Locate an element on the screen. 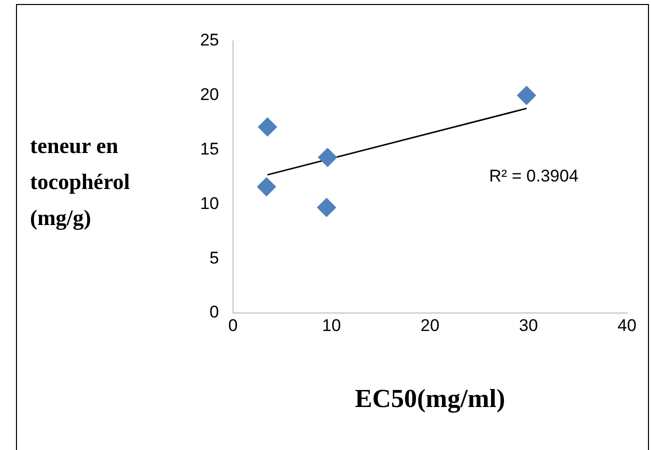 The image size is (651, 450). y-tick-label: 10 is located at coordinates (209, 203).